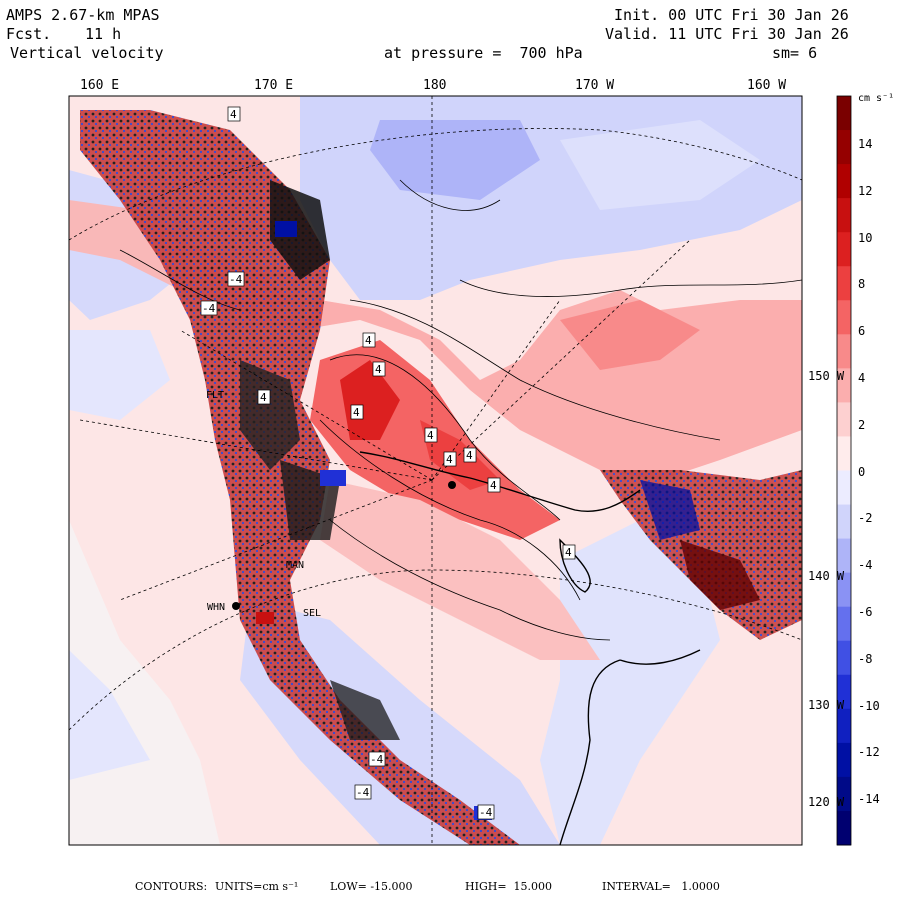 The height and width of the screenshot is (900, 900). What do you see at coordinates (29, 34) in the screenshot?
I see `forecast-label: Fcst.` at bounding box center [29, 34].